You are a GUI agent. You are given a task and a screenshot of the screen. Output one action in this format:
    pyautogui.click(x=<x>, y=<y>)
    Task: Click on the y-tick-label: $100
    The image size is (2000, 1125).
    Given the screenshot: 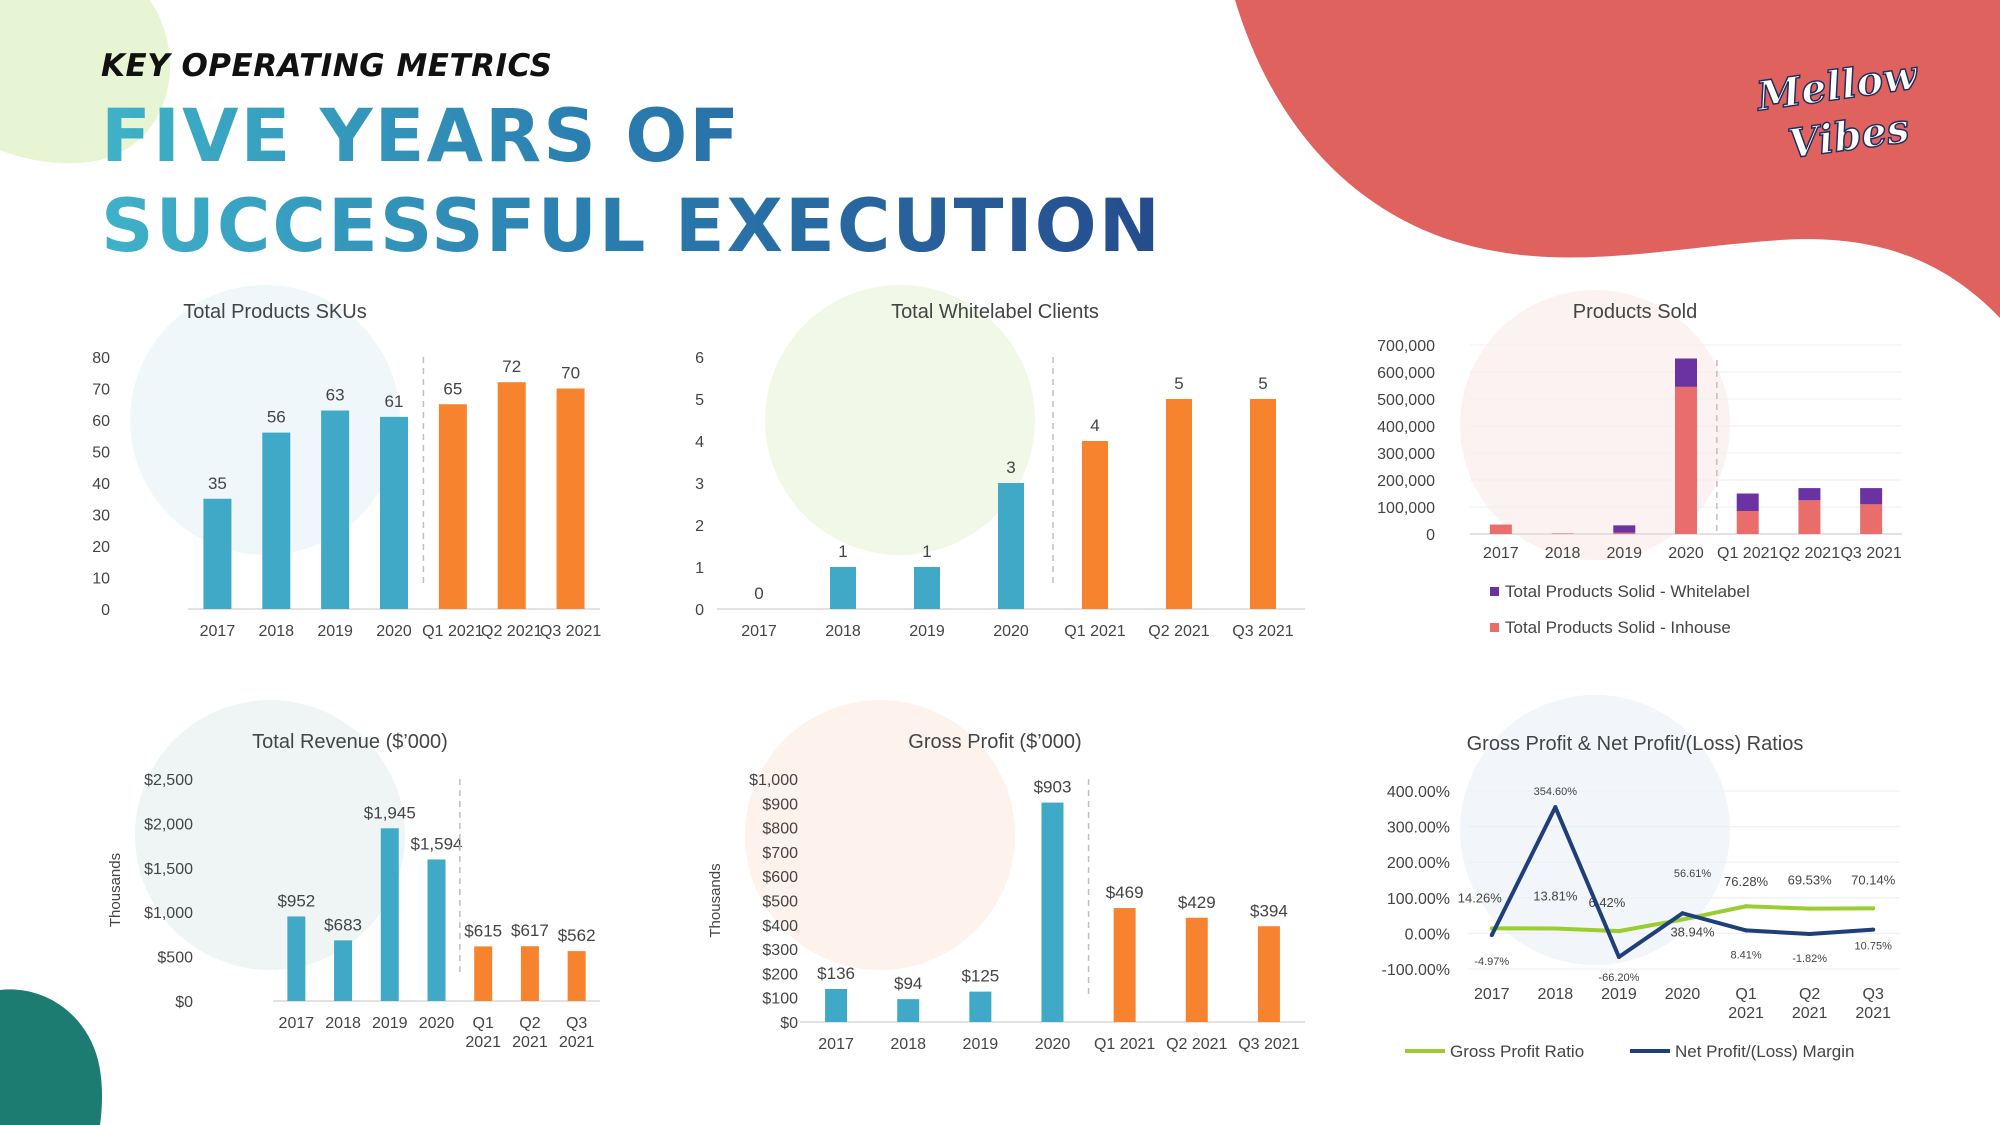 What is the action you would take?
    pyautogui.click(x=780, y=999)
    